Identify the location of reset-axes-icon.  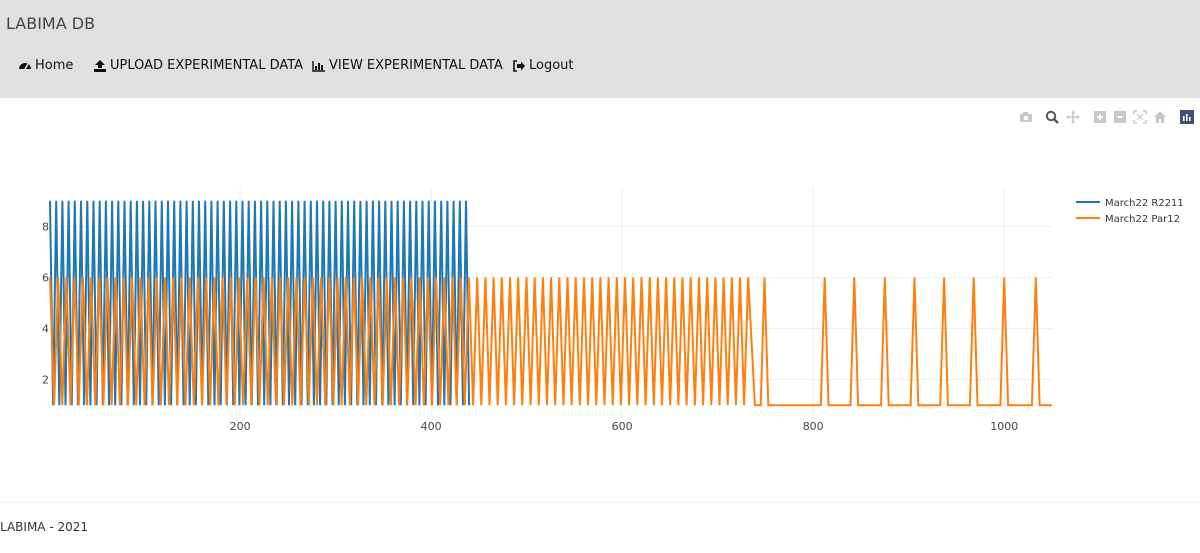
(1160, 117).